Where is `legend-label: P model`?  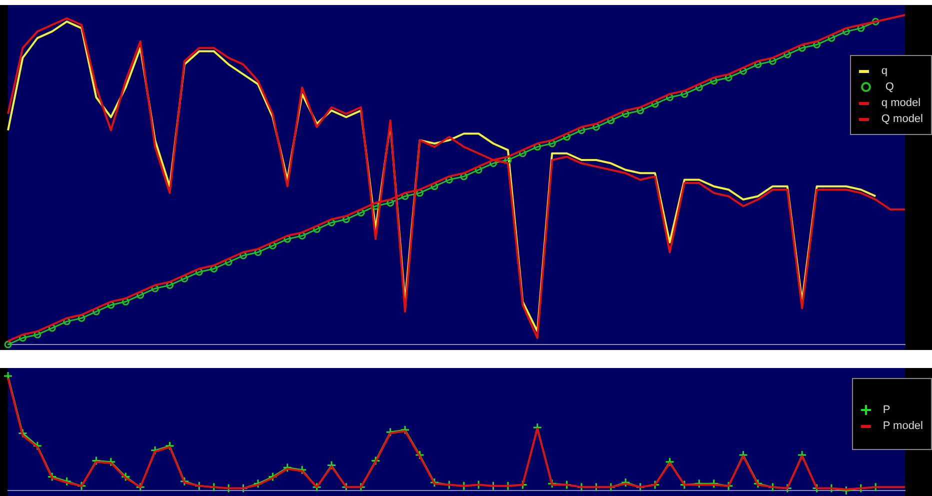
legend-label: P model is located at coordinates (902, 426).